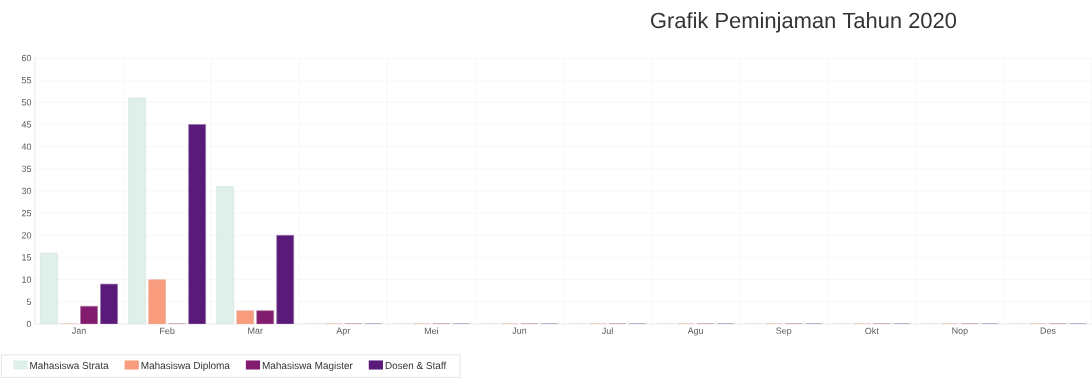 This screenshot has height=391, width=1092. Describe the element at coordinates (607, 331) in the screenshot. I see `x-tick-label: Jul` at that location.